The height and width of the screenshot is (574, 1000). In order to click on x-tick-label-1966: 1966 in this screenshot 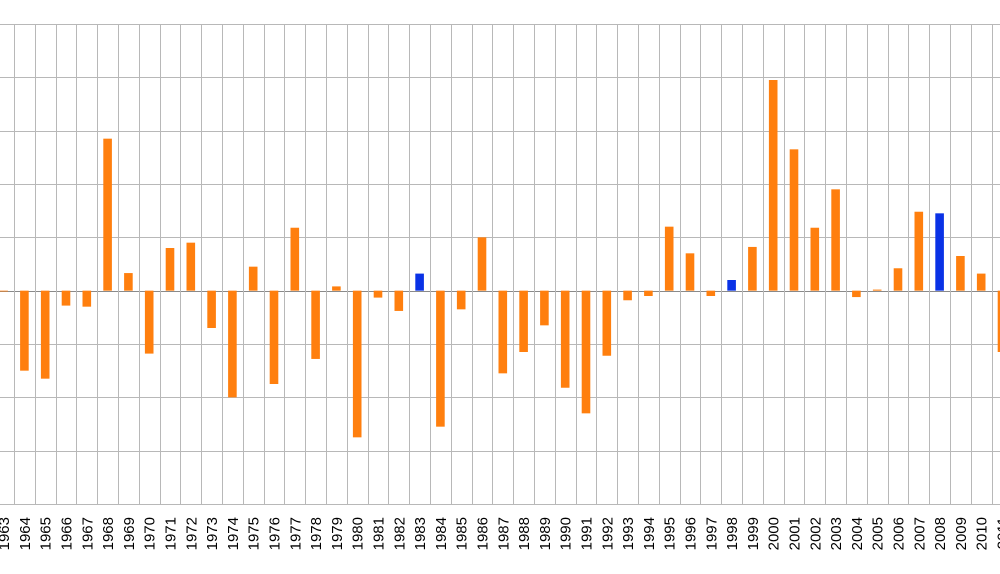, I will do `click(67, 533)`.